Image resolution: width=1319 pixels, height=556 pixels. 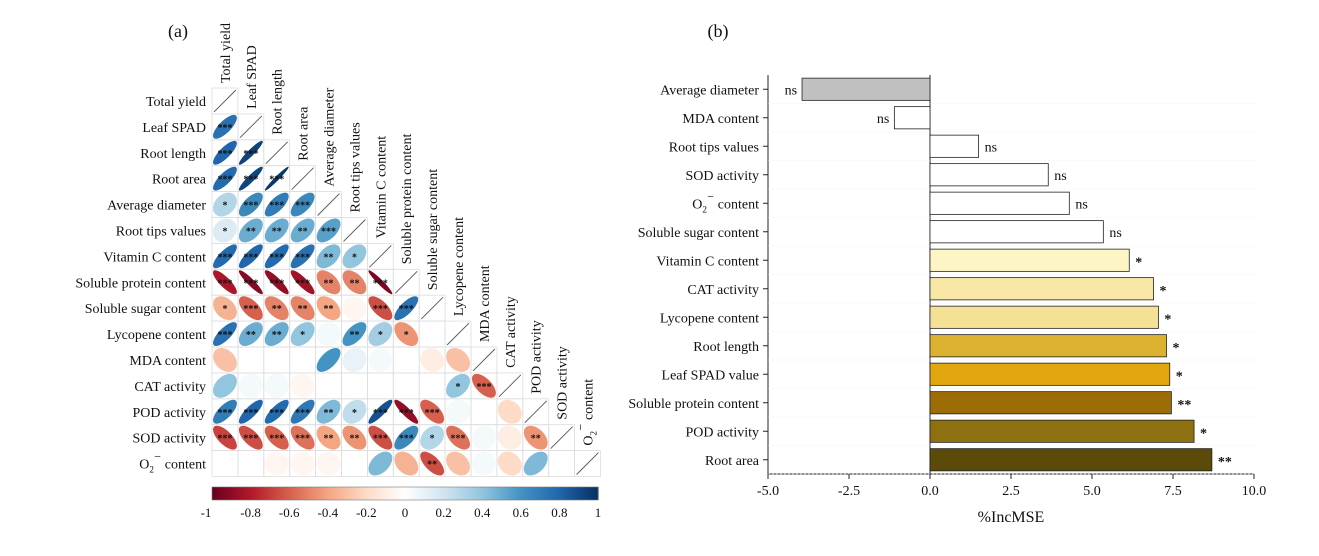 What do you see at coordinates (405, 512) in the screenshot?
I see `colorbar-tick-label: 0` at bounding box center [405, 512].